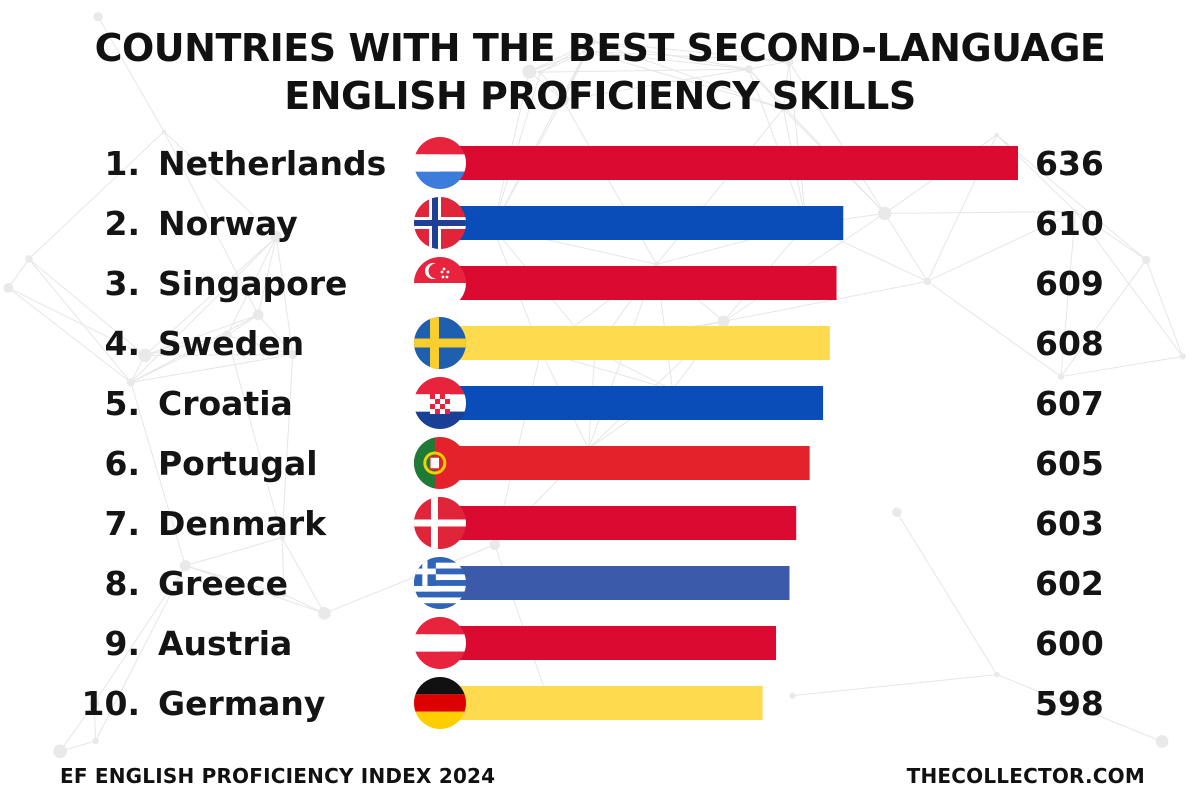  What do you see at coordinates (272, 163) in the screenshot?
I see `country-label: Netherlands` at bounding box center [272, 163].